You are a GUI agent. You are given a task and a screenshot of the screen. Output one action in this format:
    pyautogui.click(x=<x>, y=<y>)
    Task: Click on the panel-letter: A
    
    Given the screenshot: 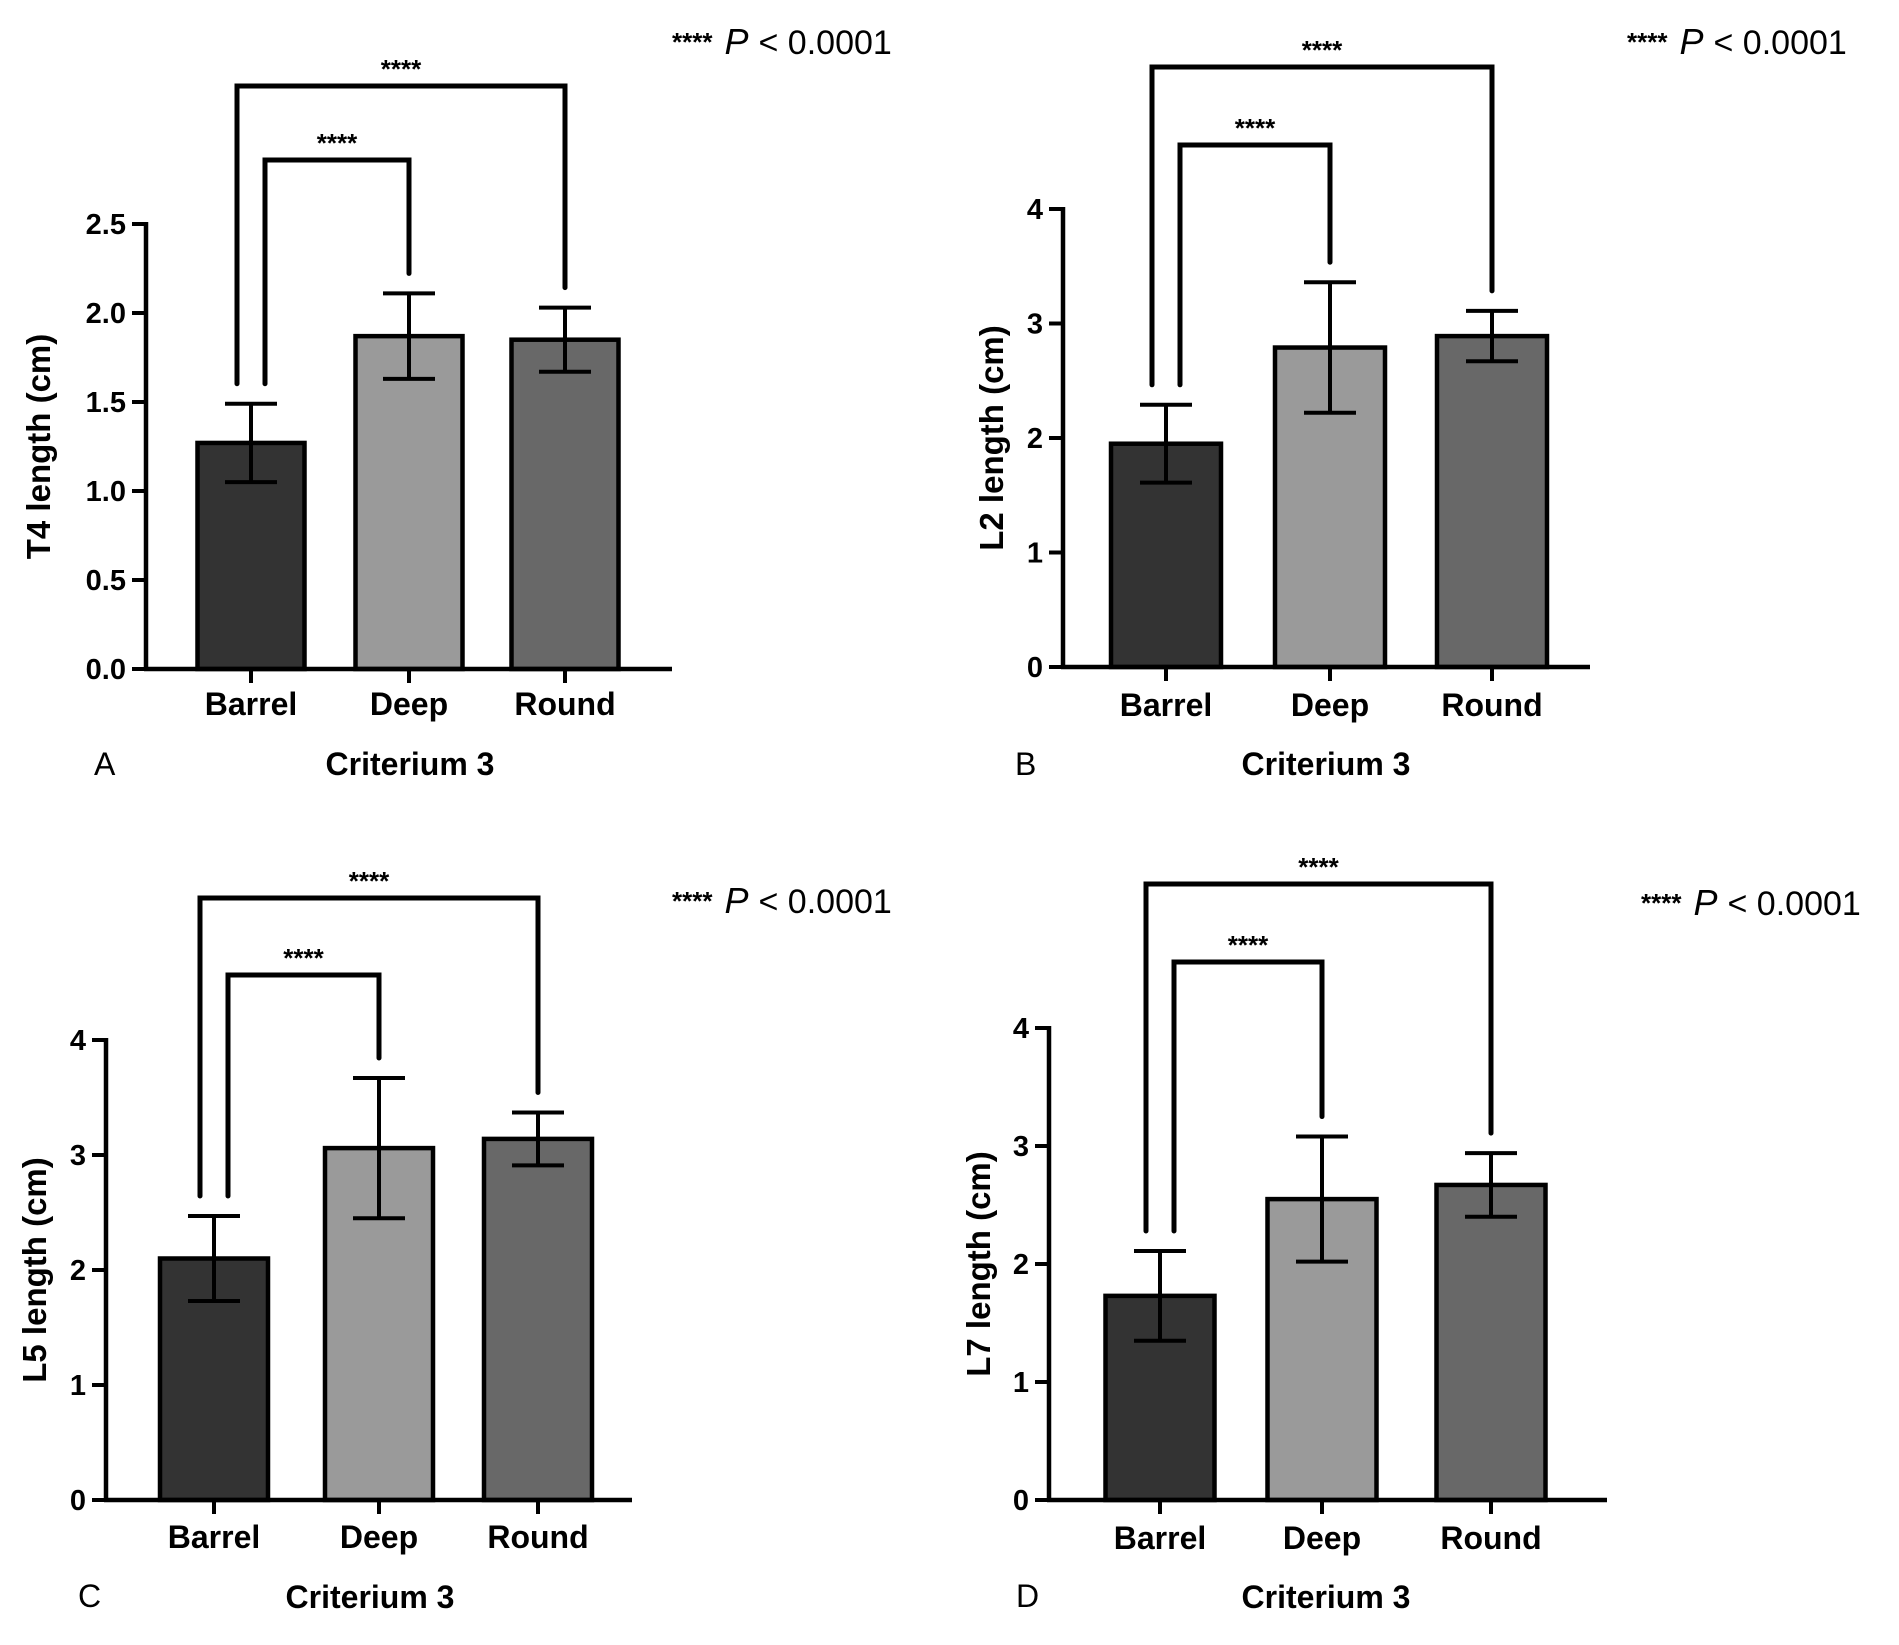 What is the action you would take?
    pyautogui.click(x=105, y=764)
    